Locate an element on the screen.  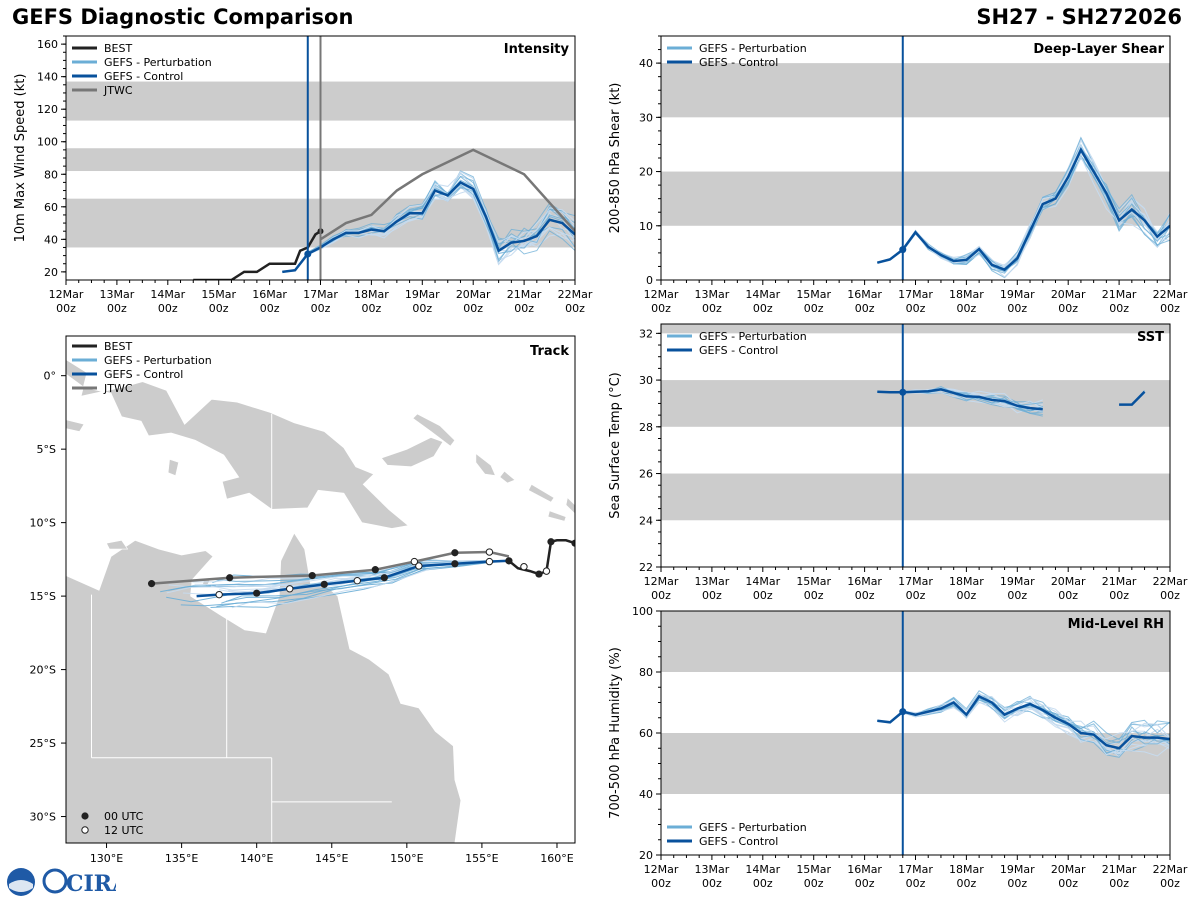
x-tick-label: 19Mar is located at coordinates (1017, 581).